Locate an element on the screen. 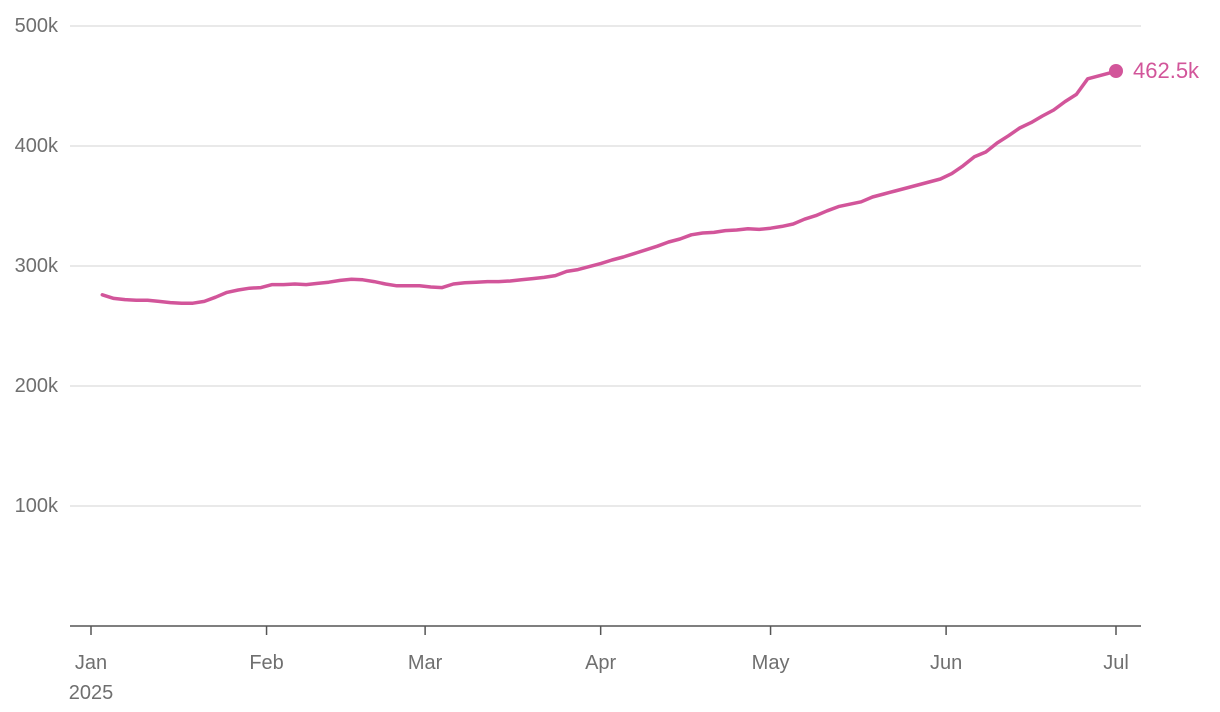 The height and width of the screenshot is (712, 1220). y-tick-label: 300k is located at coordinates (37, 266).